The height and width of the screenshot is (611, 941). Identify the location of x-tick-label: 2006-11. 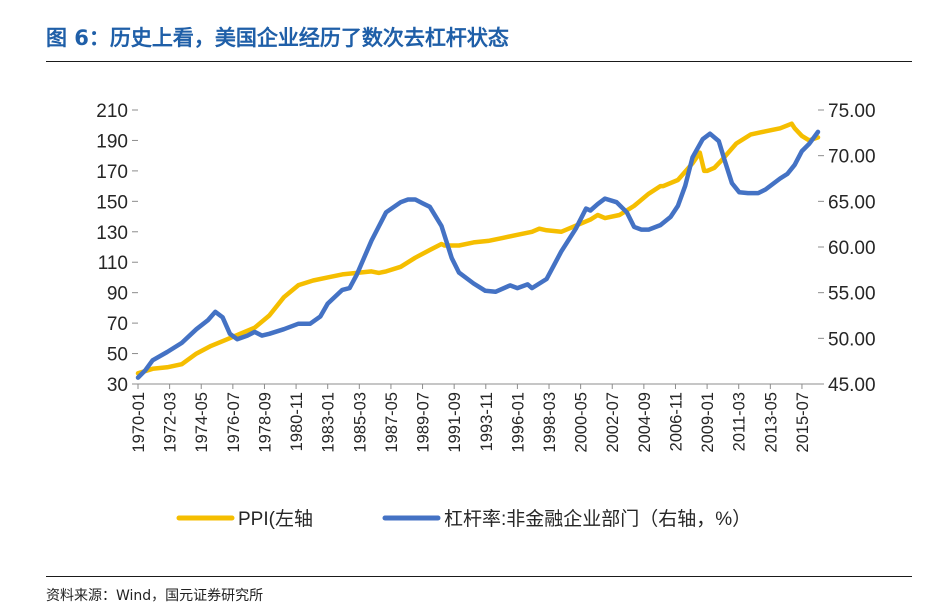
(676, 421).